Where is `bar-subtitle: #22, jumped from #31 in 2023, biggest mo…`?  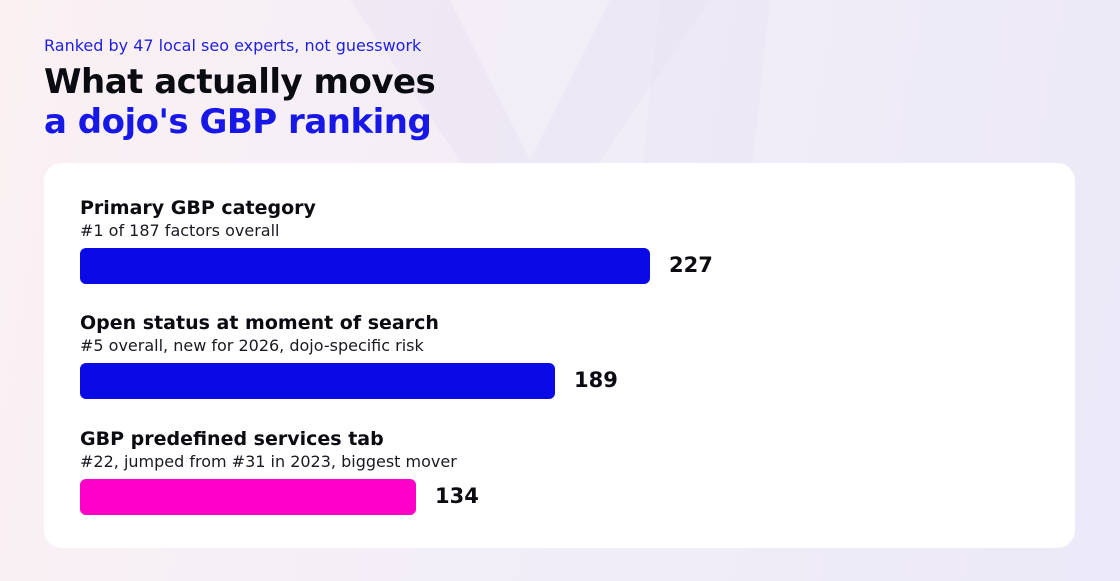 bar-subtitle: #22, jumped from #31 in 2023, biggest mo… is located at coordinates (268, 461).